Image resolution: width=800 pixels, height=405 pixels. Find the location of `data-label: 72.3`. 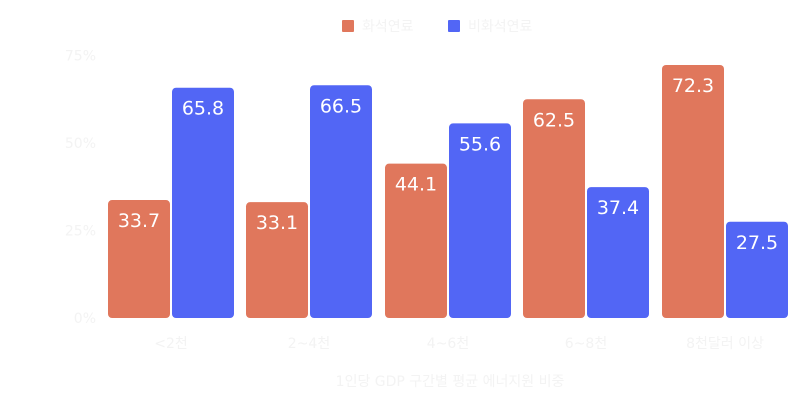

data-label: 72.3 is located at coordinates (693, 86).